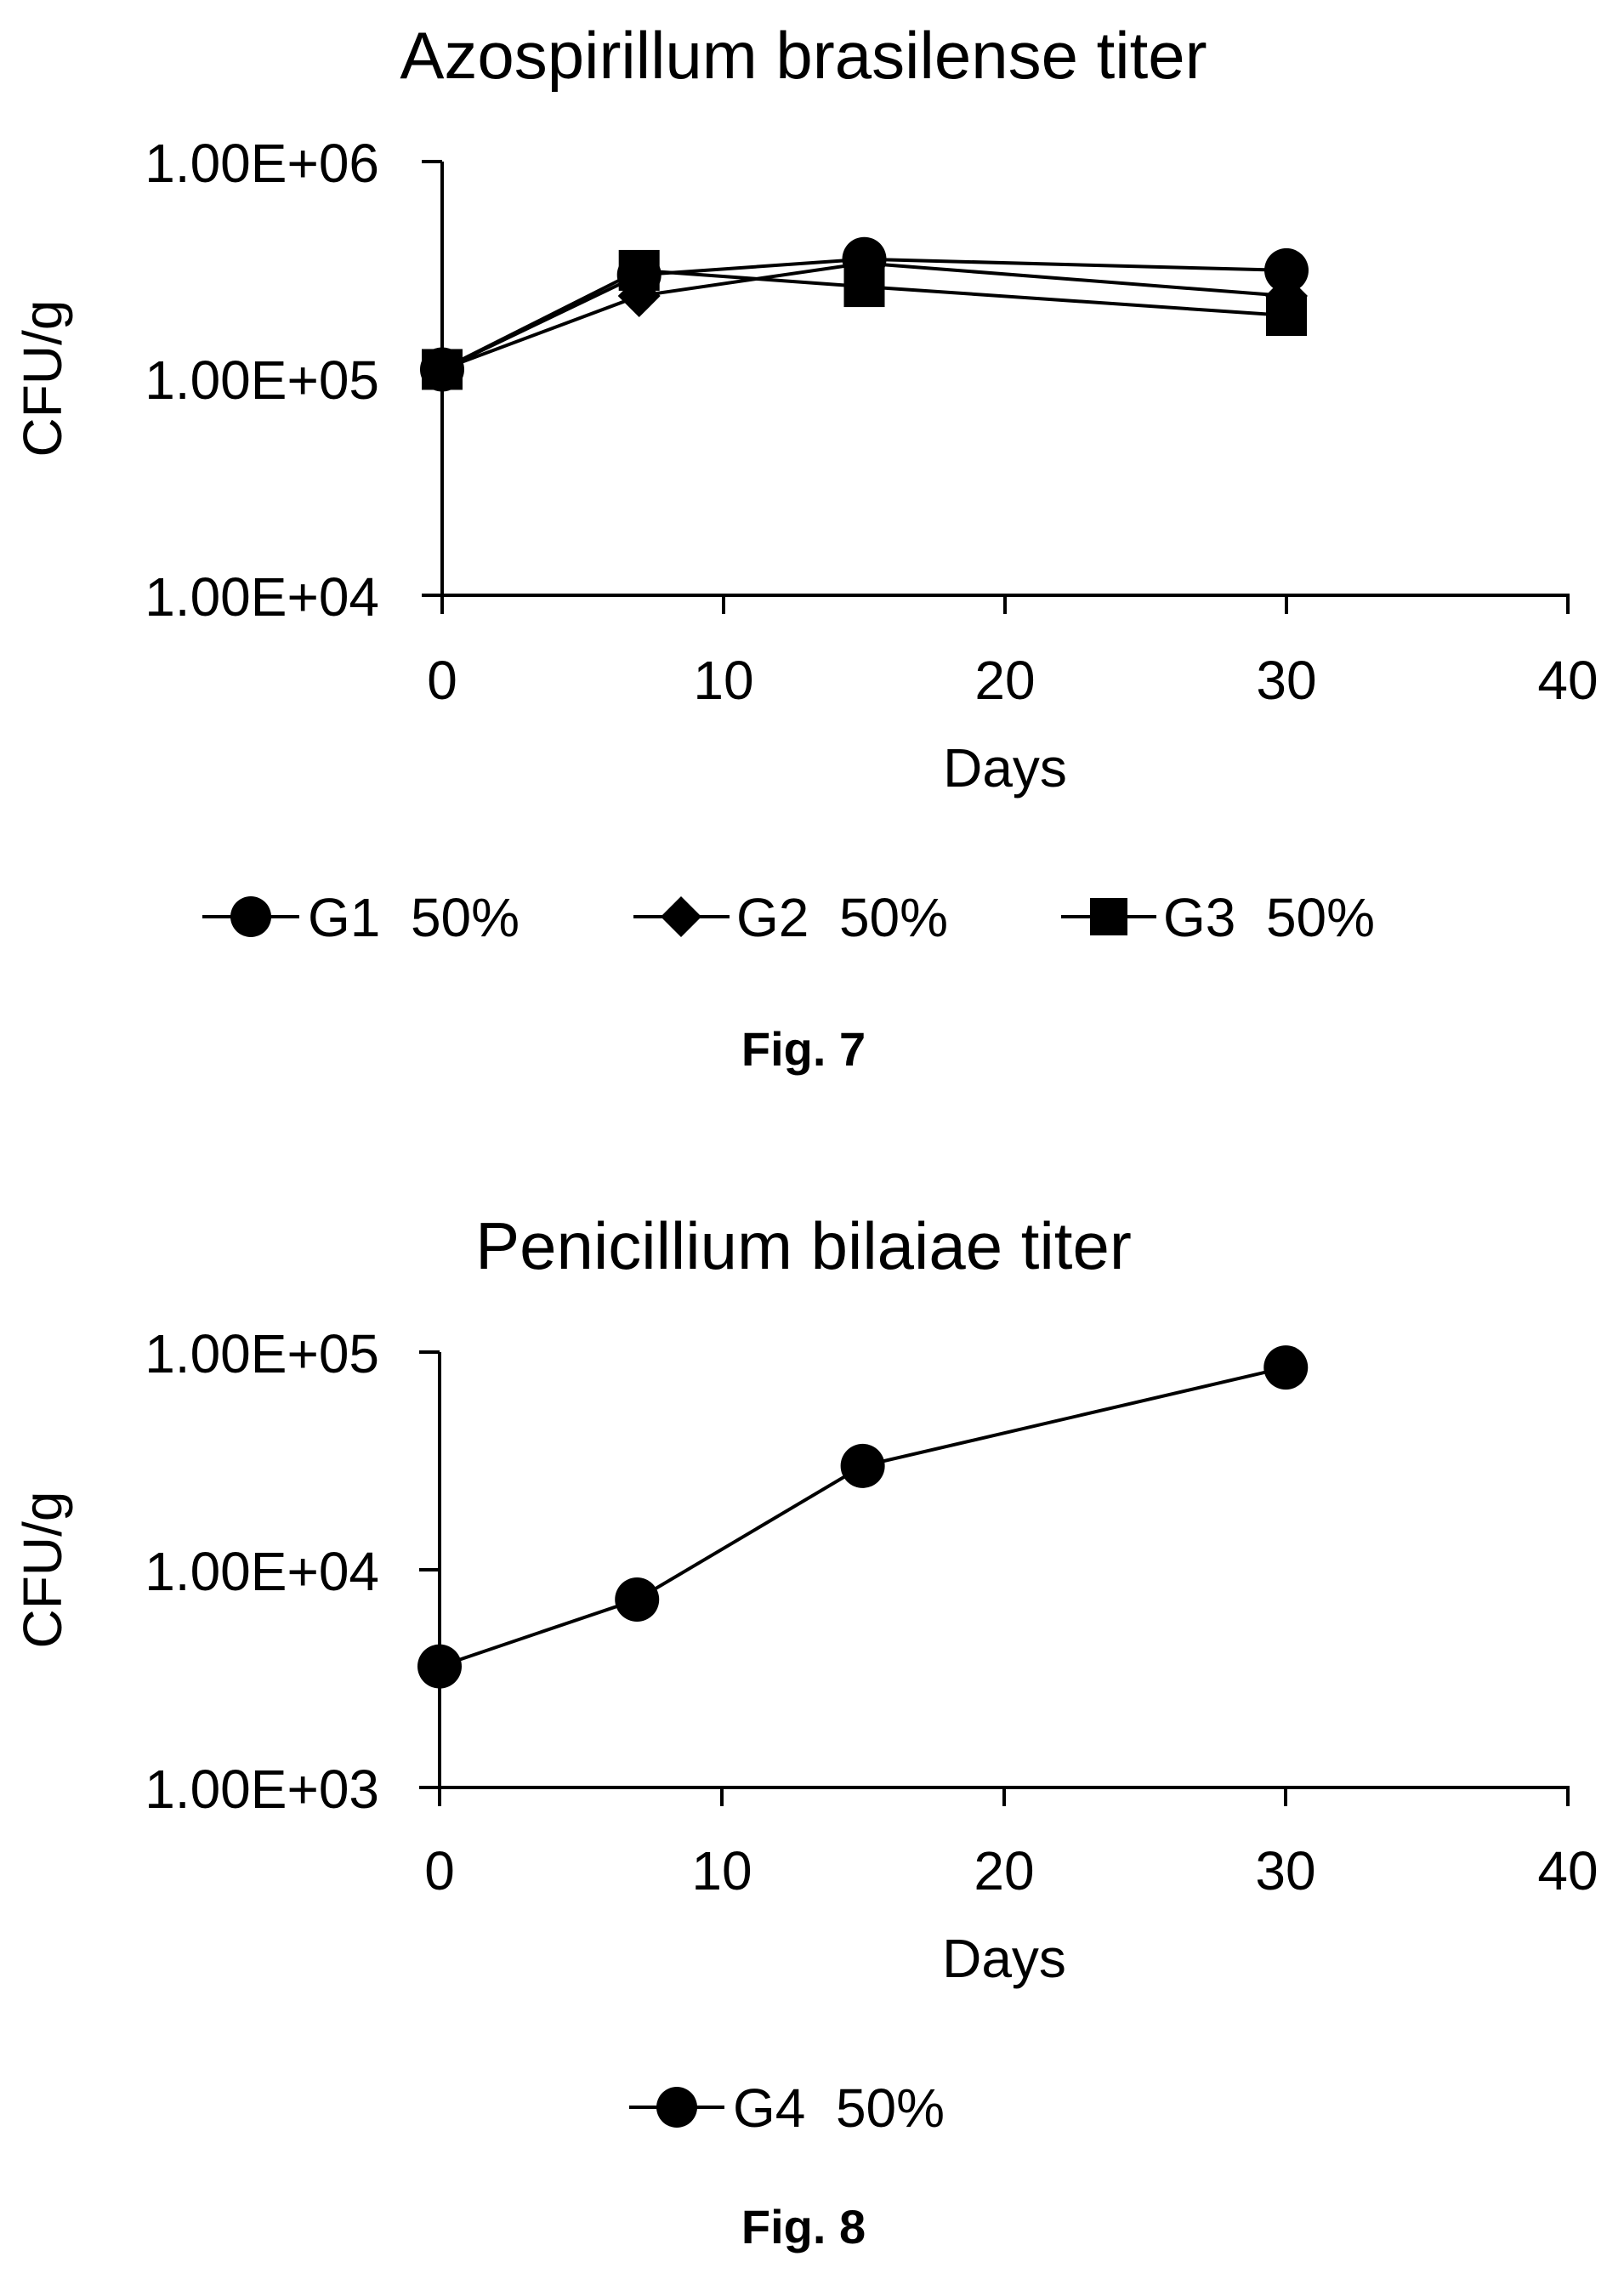  I want to click on series-line-g4, so click(862, 1517).